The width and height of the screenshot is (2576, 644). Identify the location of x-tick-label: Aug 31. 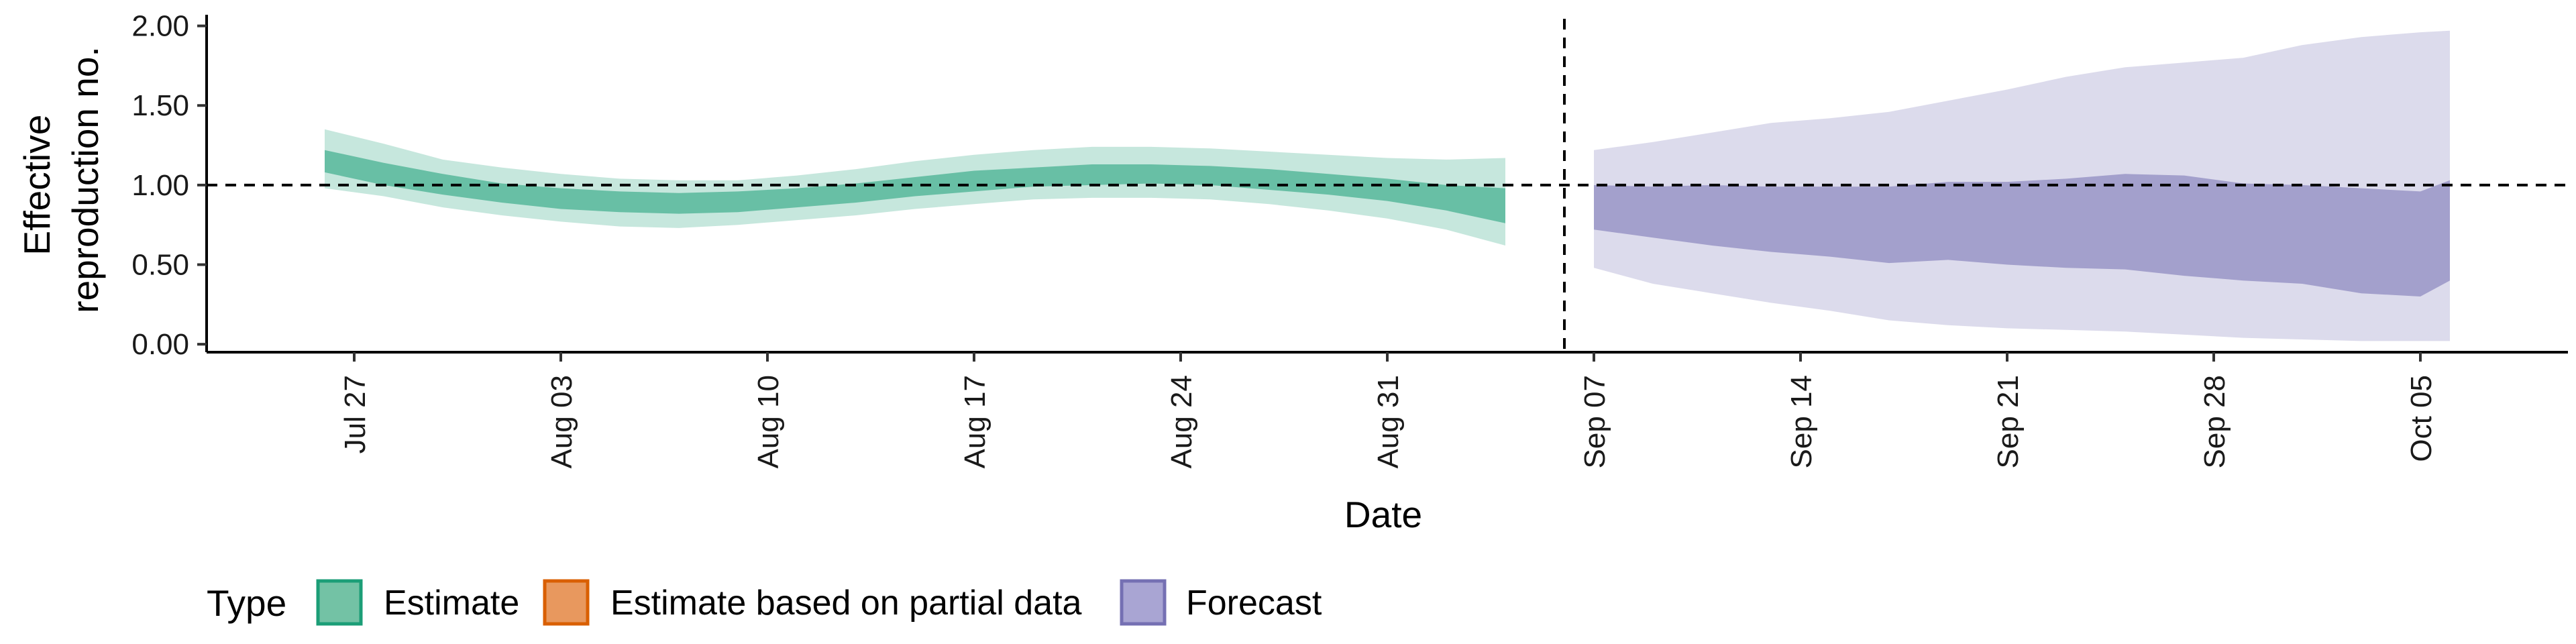
(1388, 421).